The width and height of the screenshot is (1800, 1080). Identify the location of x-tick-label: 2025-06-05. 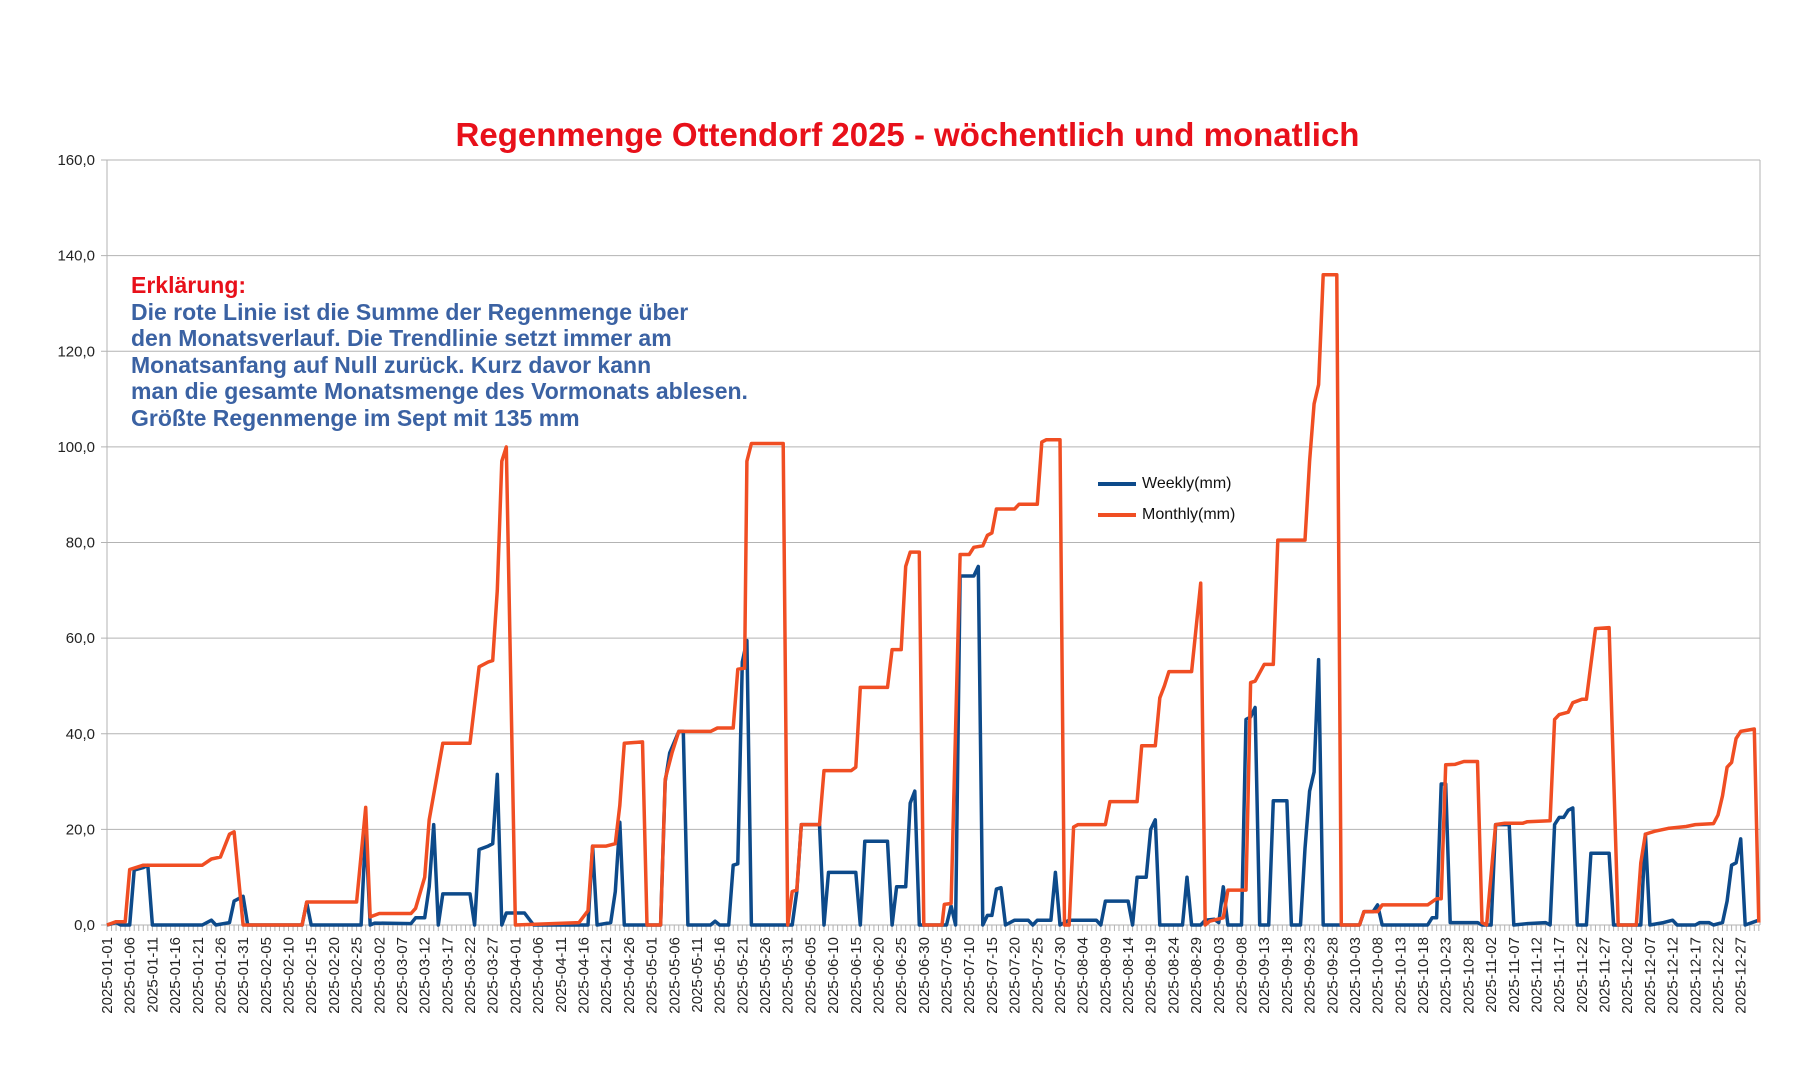
(810, 975).